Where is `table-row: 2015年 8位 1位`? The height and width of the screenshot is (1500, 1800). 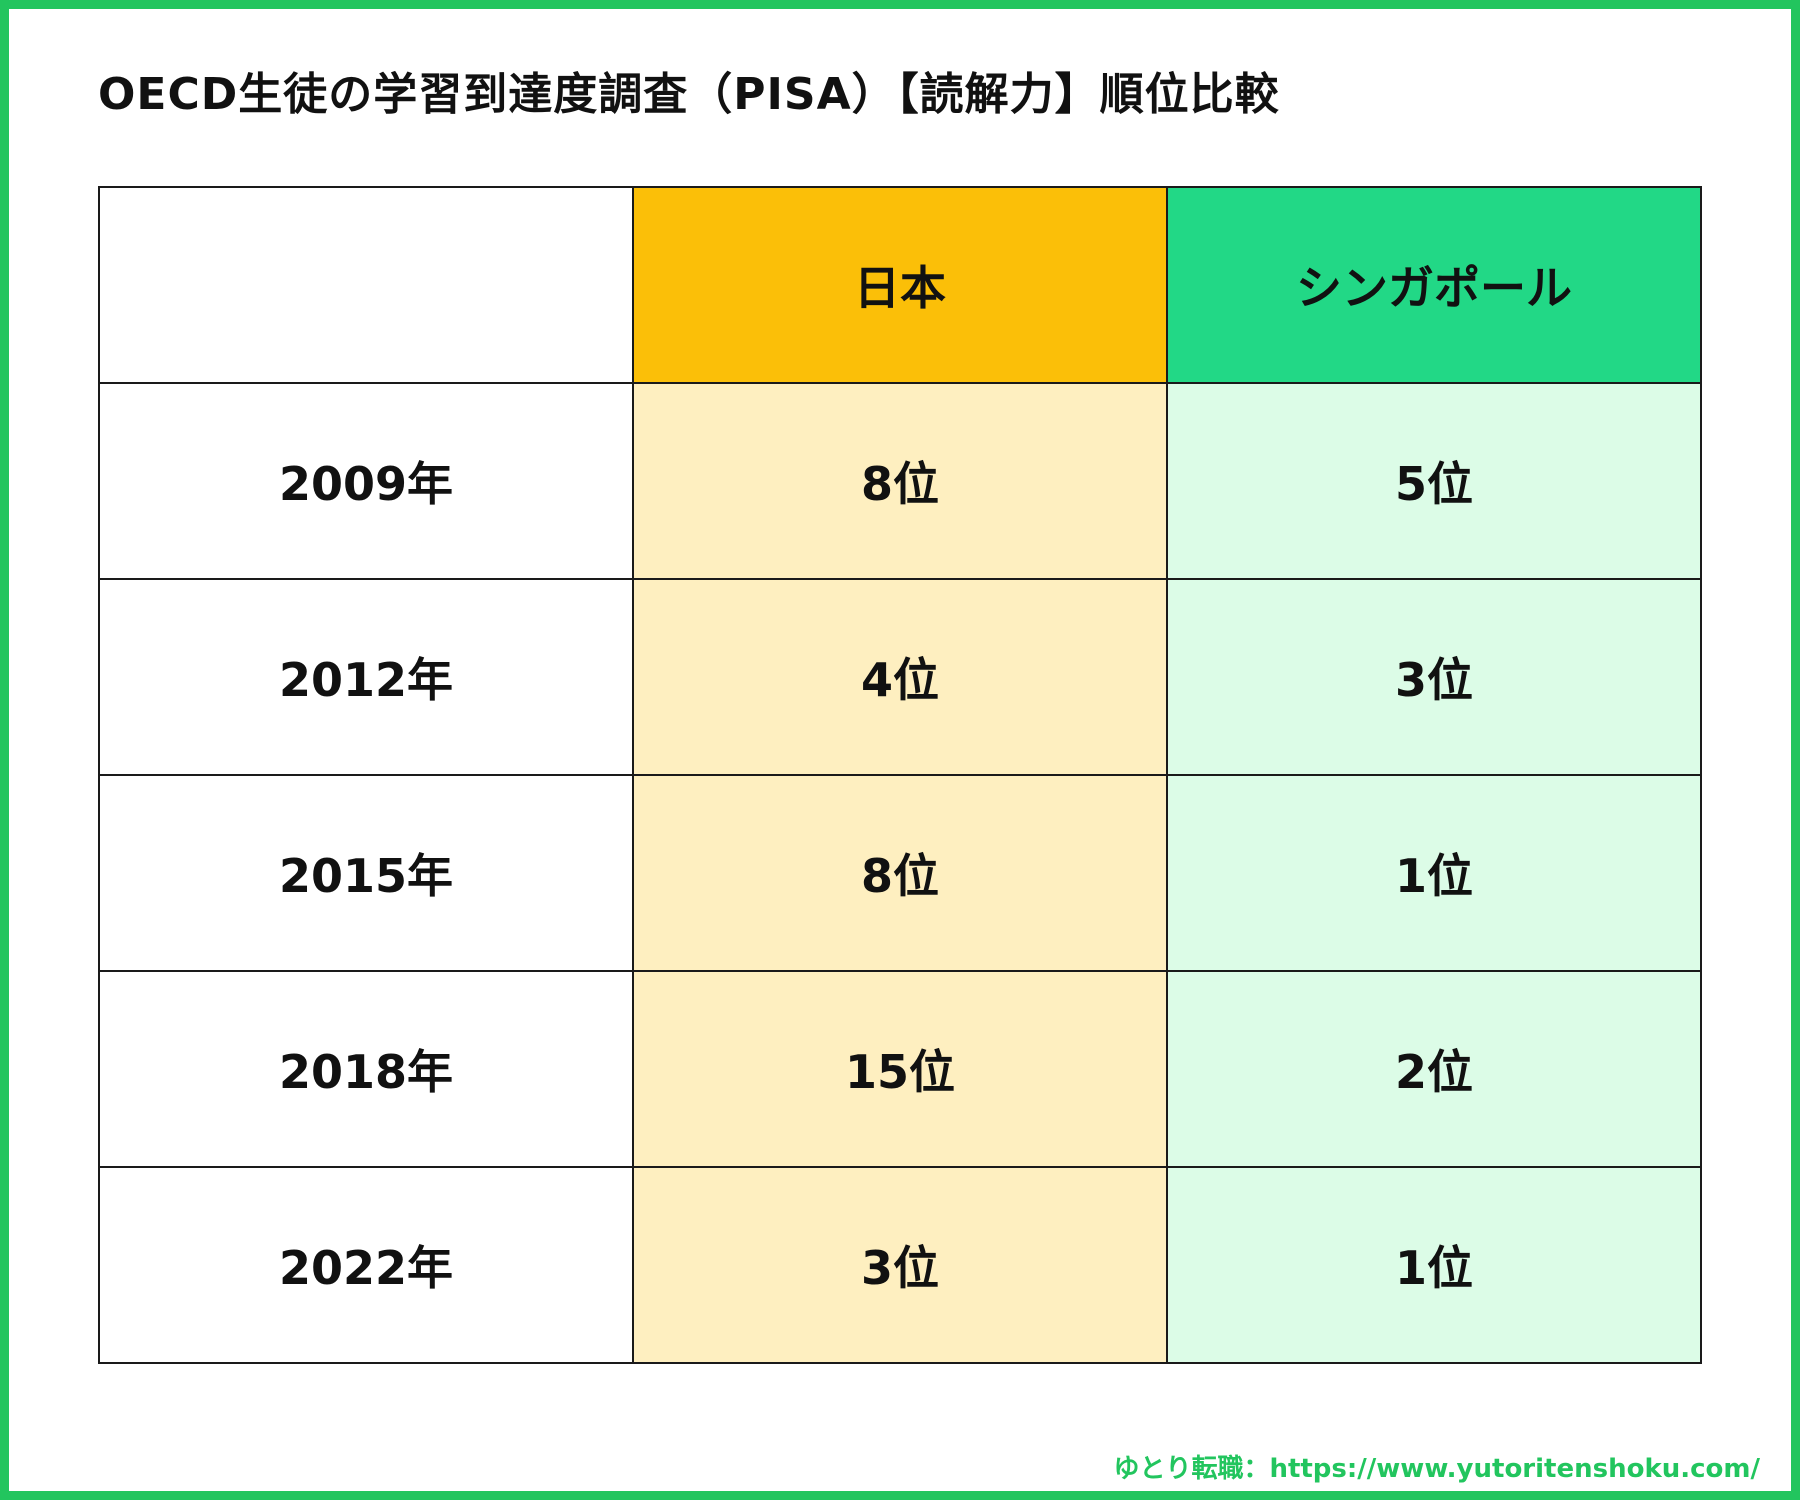
table-row: 2015年 8位 1位 is located at coordinates (900, 873).